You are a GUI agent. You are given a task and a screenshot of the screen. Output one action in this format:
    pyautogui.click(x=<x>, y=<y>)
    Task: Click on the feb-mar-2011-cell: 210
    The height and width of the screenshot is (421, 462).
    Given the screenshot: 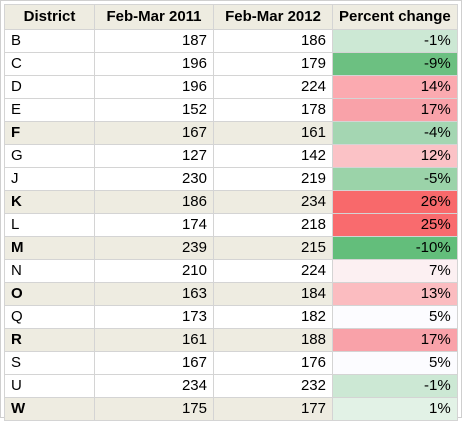 What is the action you would take?
    pyautogui.click(x=154, y=271)
    